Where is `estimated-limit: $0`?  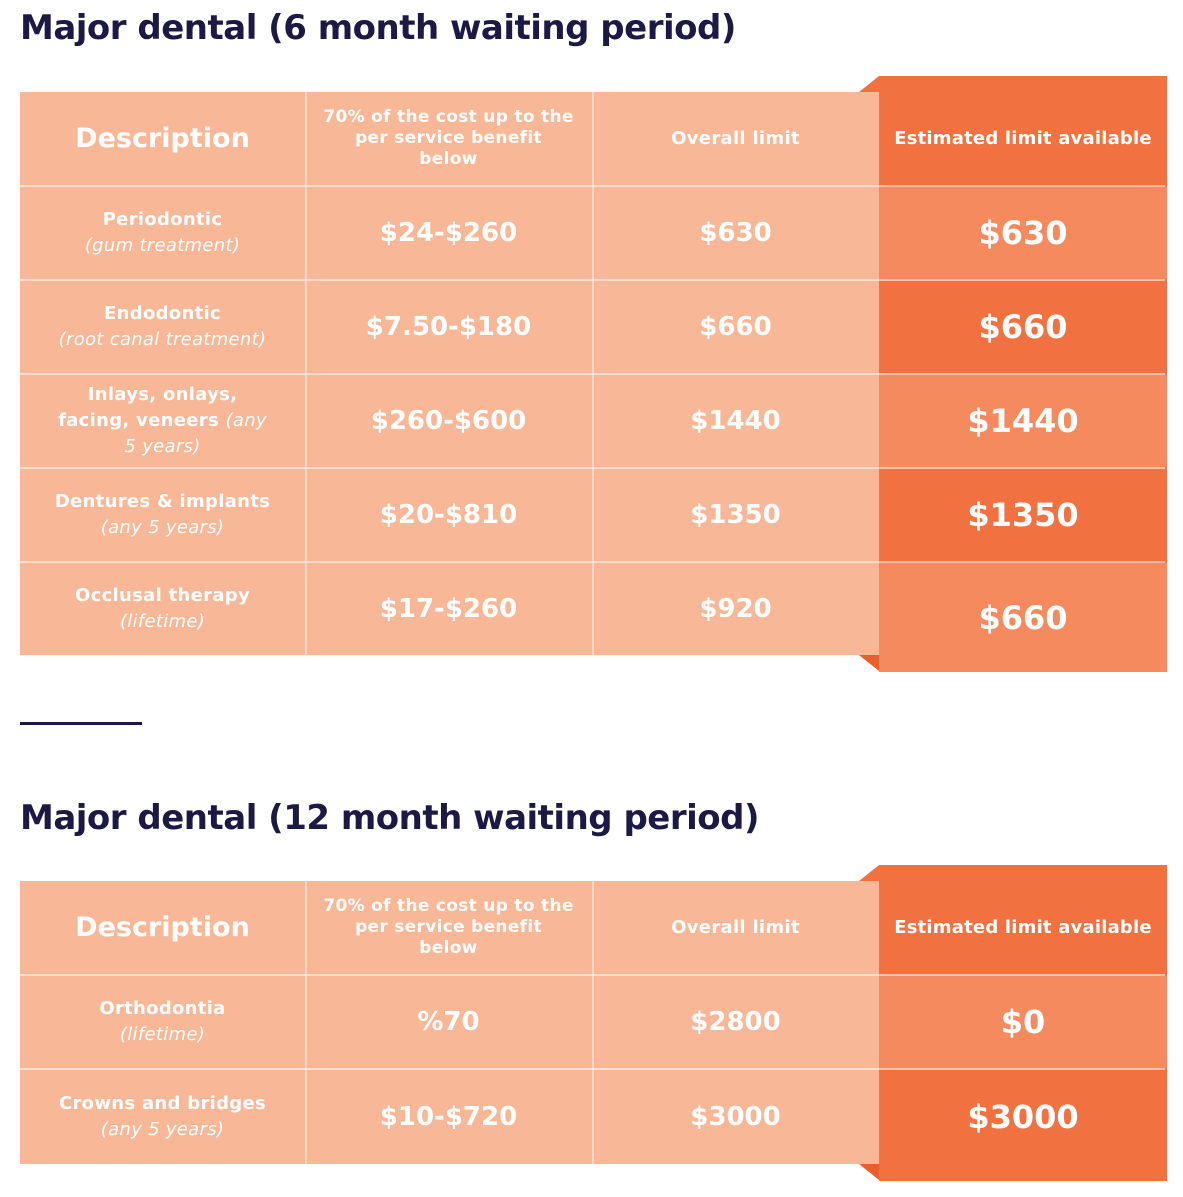
estimated-limit: $0 is located at coordinates (1023, 1022).